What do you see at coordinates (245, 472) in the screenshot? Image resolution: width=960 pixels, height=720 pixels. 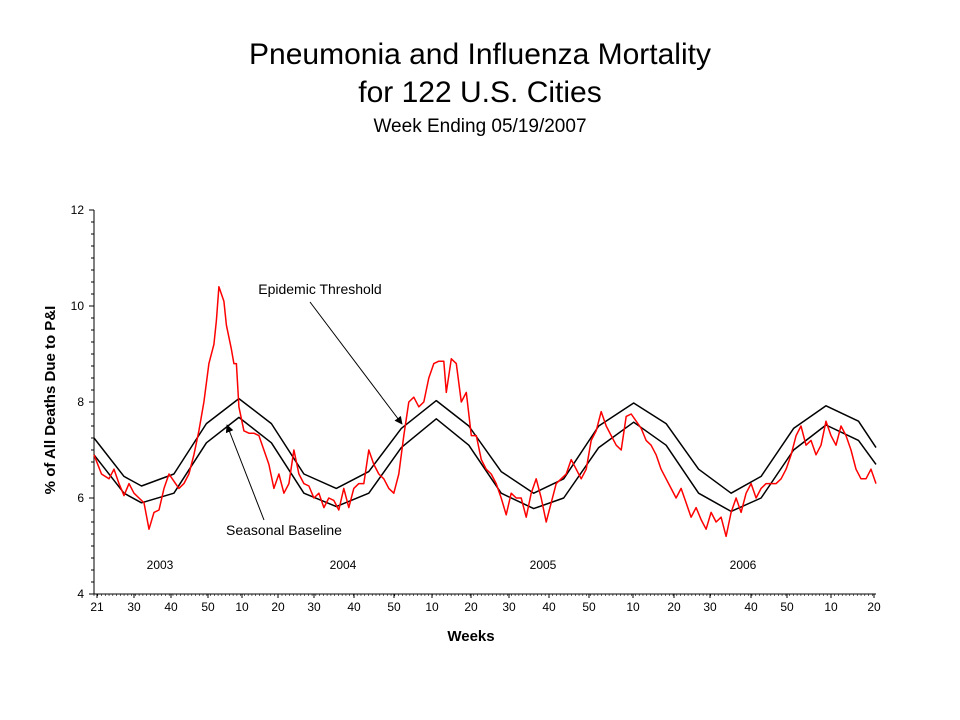 I see `annotation-arrow-baseline` at bounding box center [245, 472].